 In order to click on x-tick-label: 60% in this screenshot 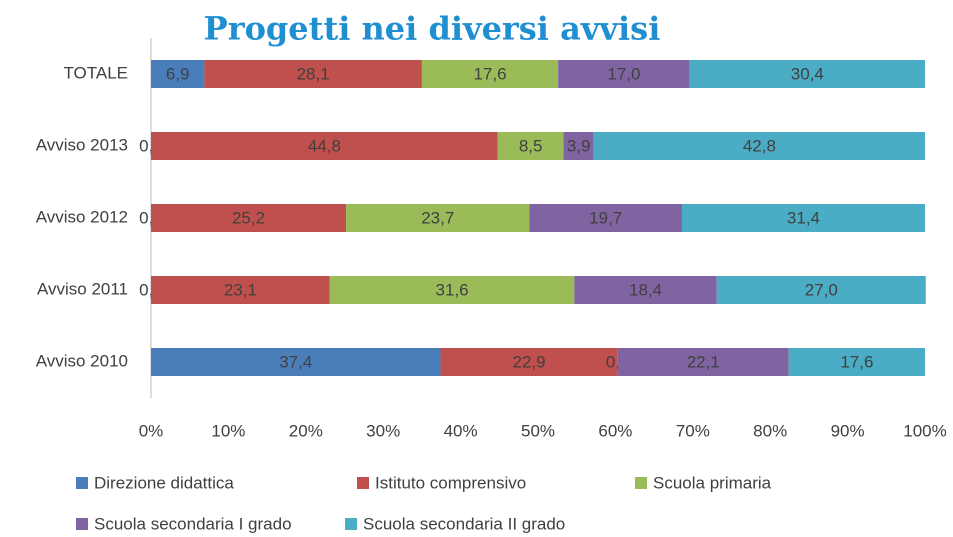, I will do `click(615, 430)`.